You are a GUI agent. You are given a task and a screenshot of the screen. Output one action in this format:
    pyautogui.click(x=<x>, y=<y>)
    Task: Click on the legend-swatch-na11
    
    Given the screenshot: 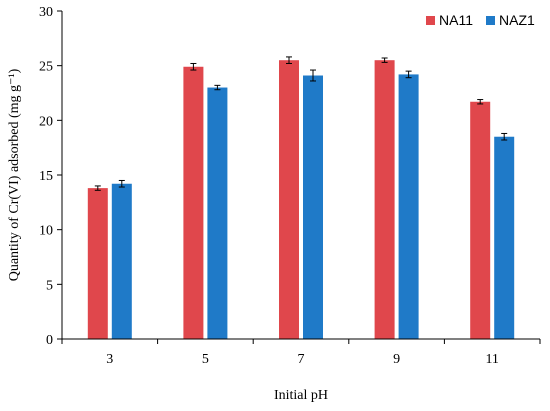 What is the action you would take?
    pyautogui.click(x=430, y=20)
    